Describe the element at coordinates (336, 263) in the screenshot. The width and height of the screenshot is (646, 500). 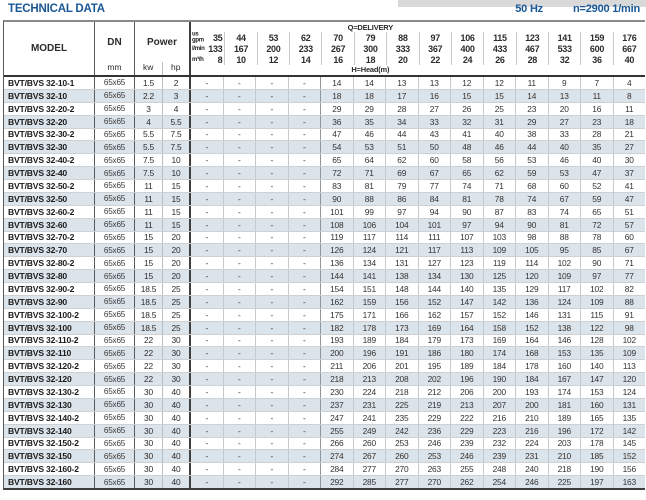
I see `head-cell: 136` at that location.